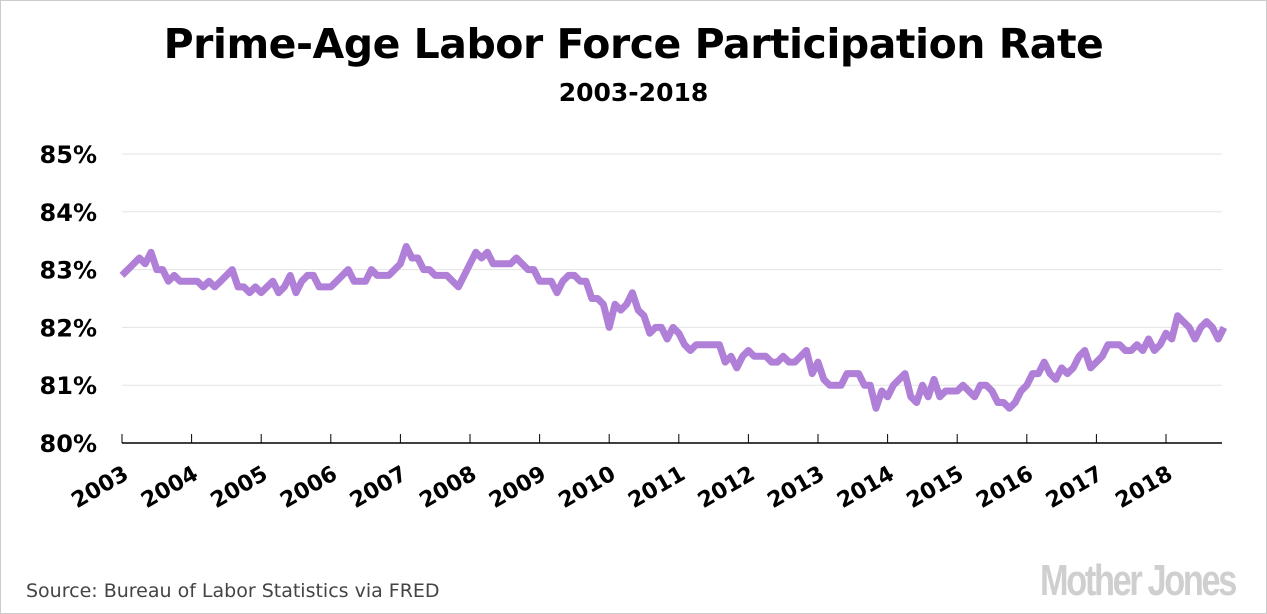 The width and height of the screenshot is (1267, 614). What do you see at coordinates (68, 328) in the screenshot?
I see `y-tick-label: 82%` at bounding box center [68, 328].